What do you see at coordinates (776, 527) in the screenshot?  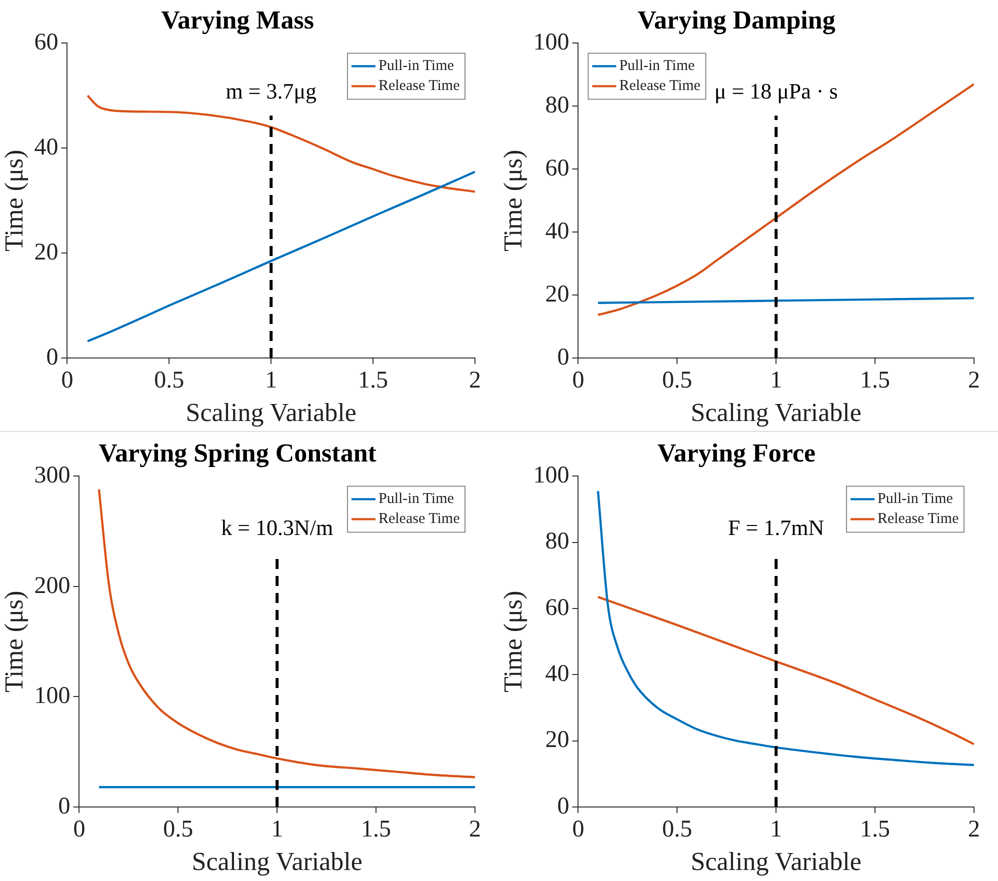 I see `annotation: F = 1.7mN` at bounding box center [776, 527].